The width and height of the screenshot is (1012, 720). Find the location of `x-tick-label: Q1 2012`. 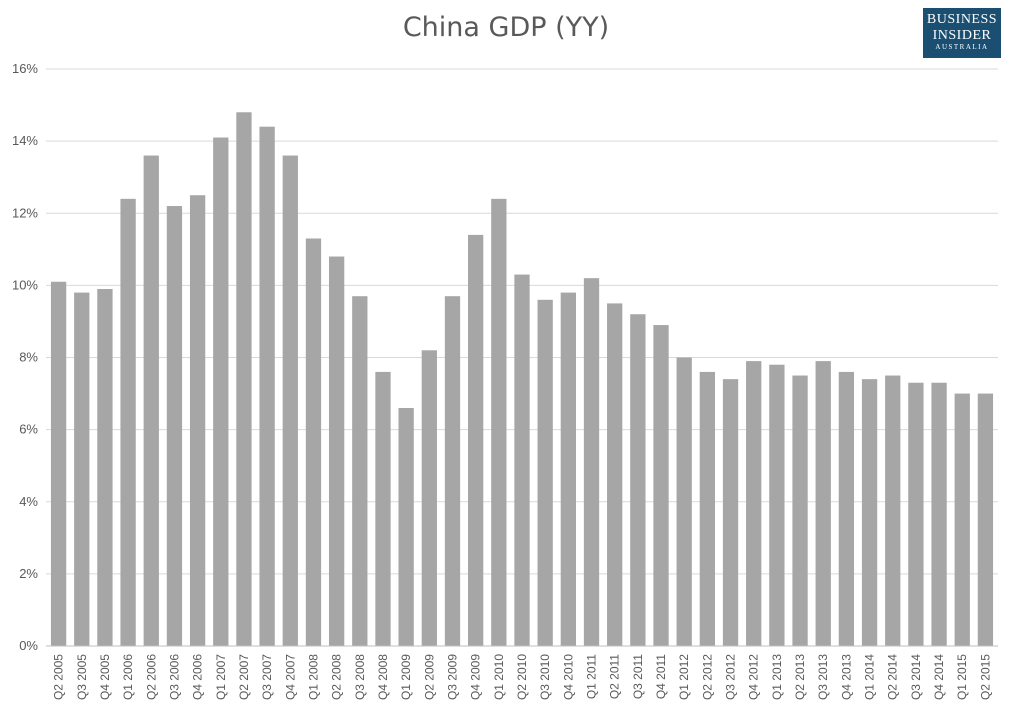

x-tick-label: Q1 2012 is located at coordinates (684, 677).